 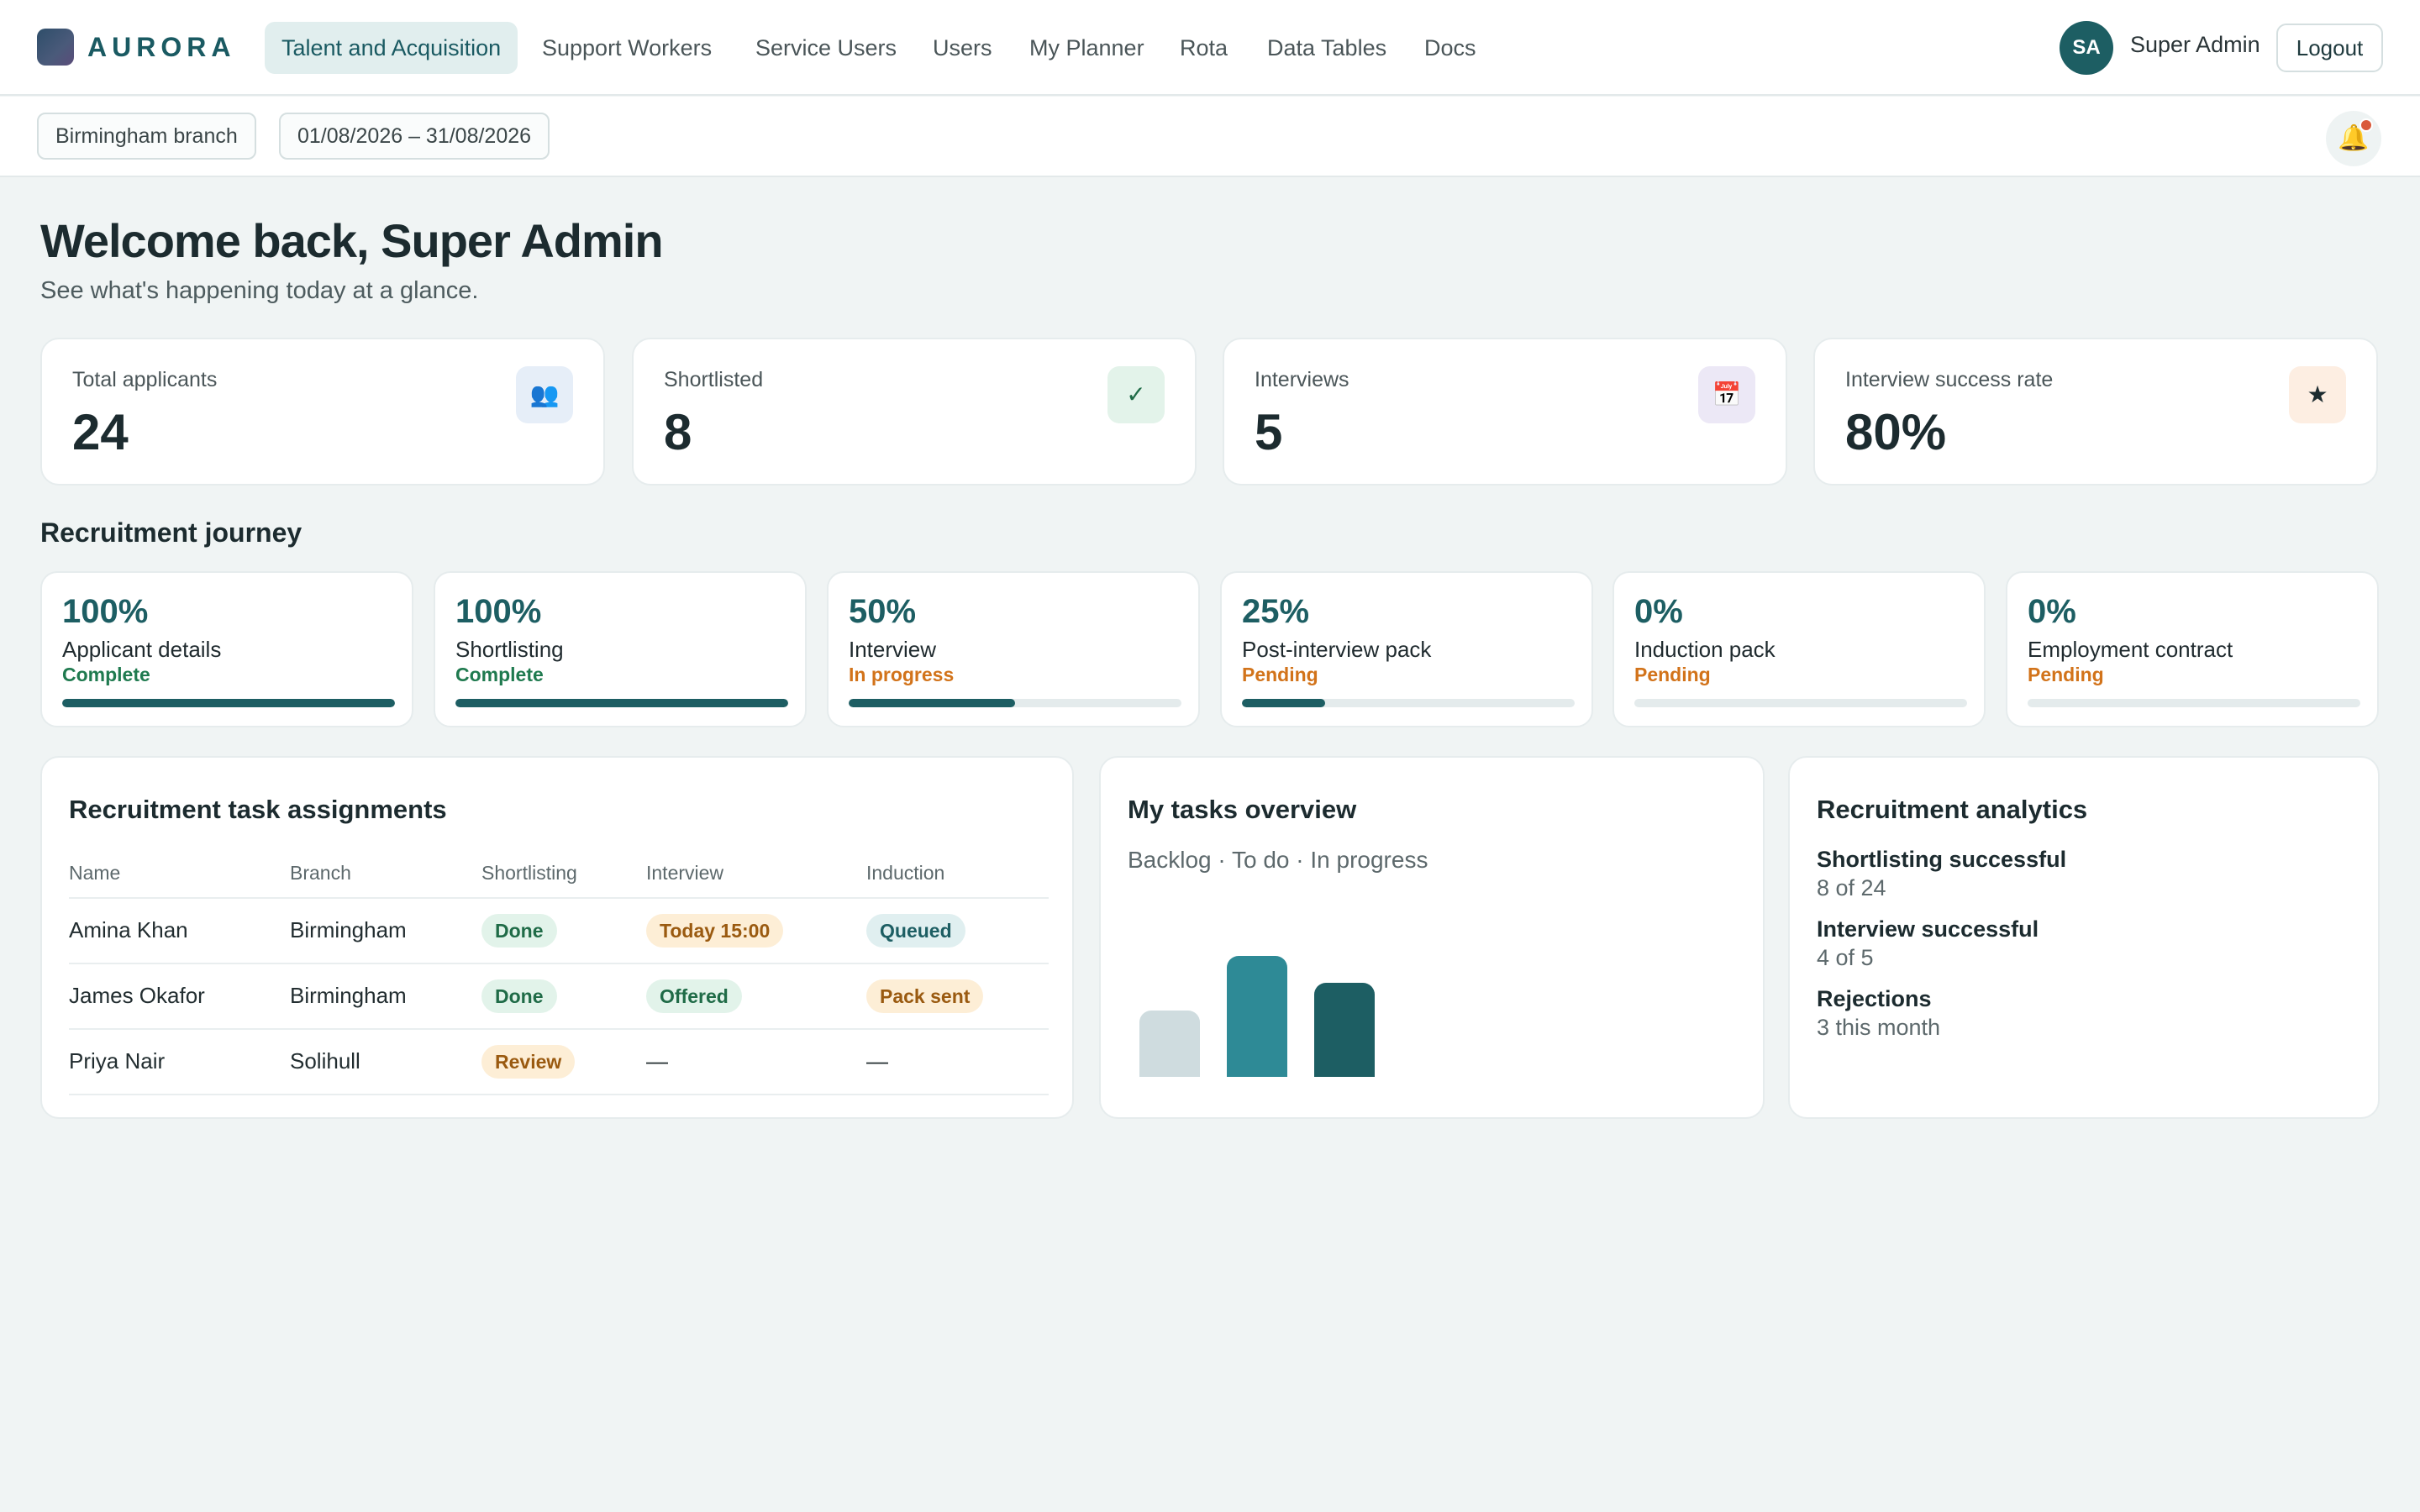 What do you see at coordinates (1276, 611) in the screenshot?
I see `journey-step-percent: 25%` at bounding box center [1276, 611].